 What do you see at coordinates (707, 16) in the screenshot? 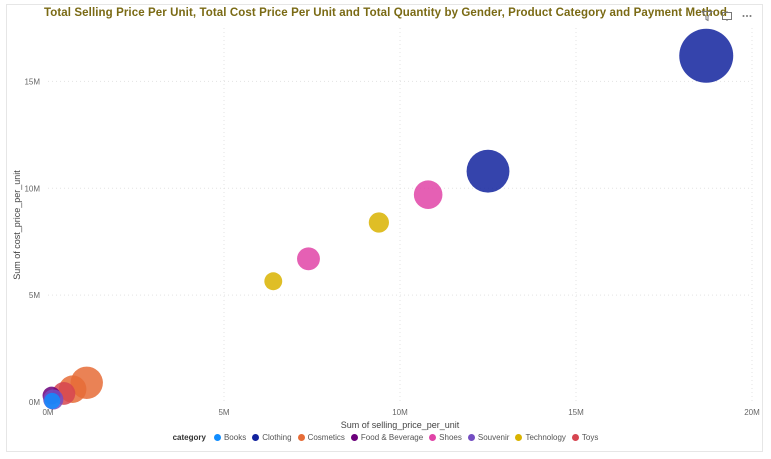
I see `filter-icon` at bounding box center [707, 16].